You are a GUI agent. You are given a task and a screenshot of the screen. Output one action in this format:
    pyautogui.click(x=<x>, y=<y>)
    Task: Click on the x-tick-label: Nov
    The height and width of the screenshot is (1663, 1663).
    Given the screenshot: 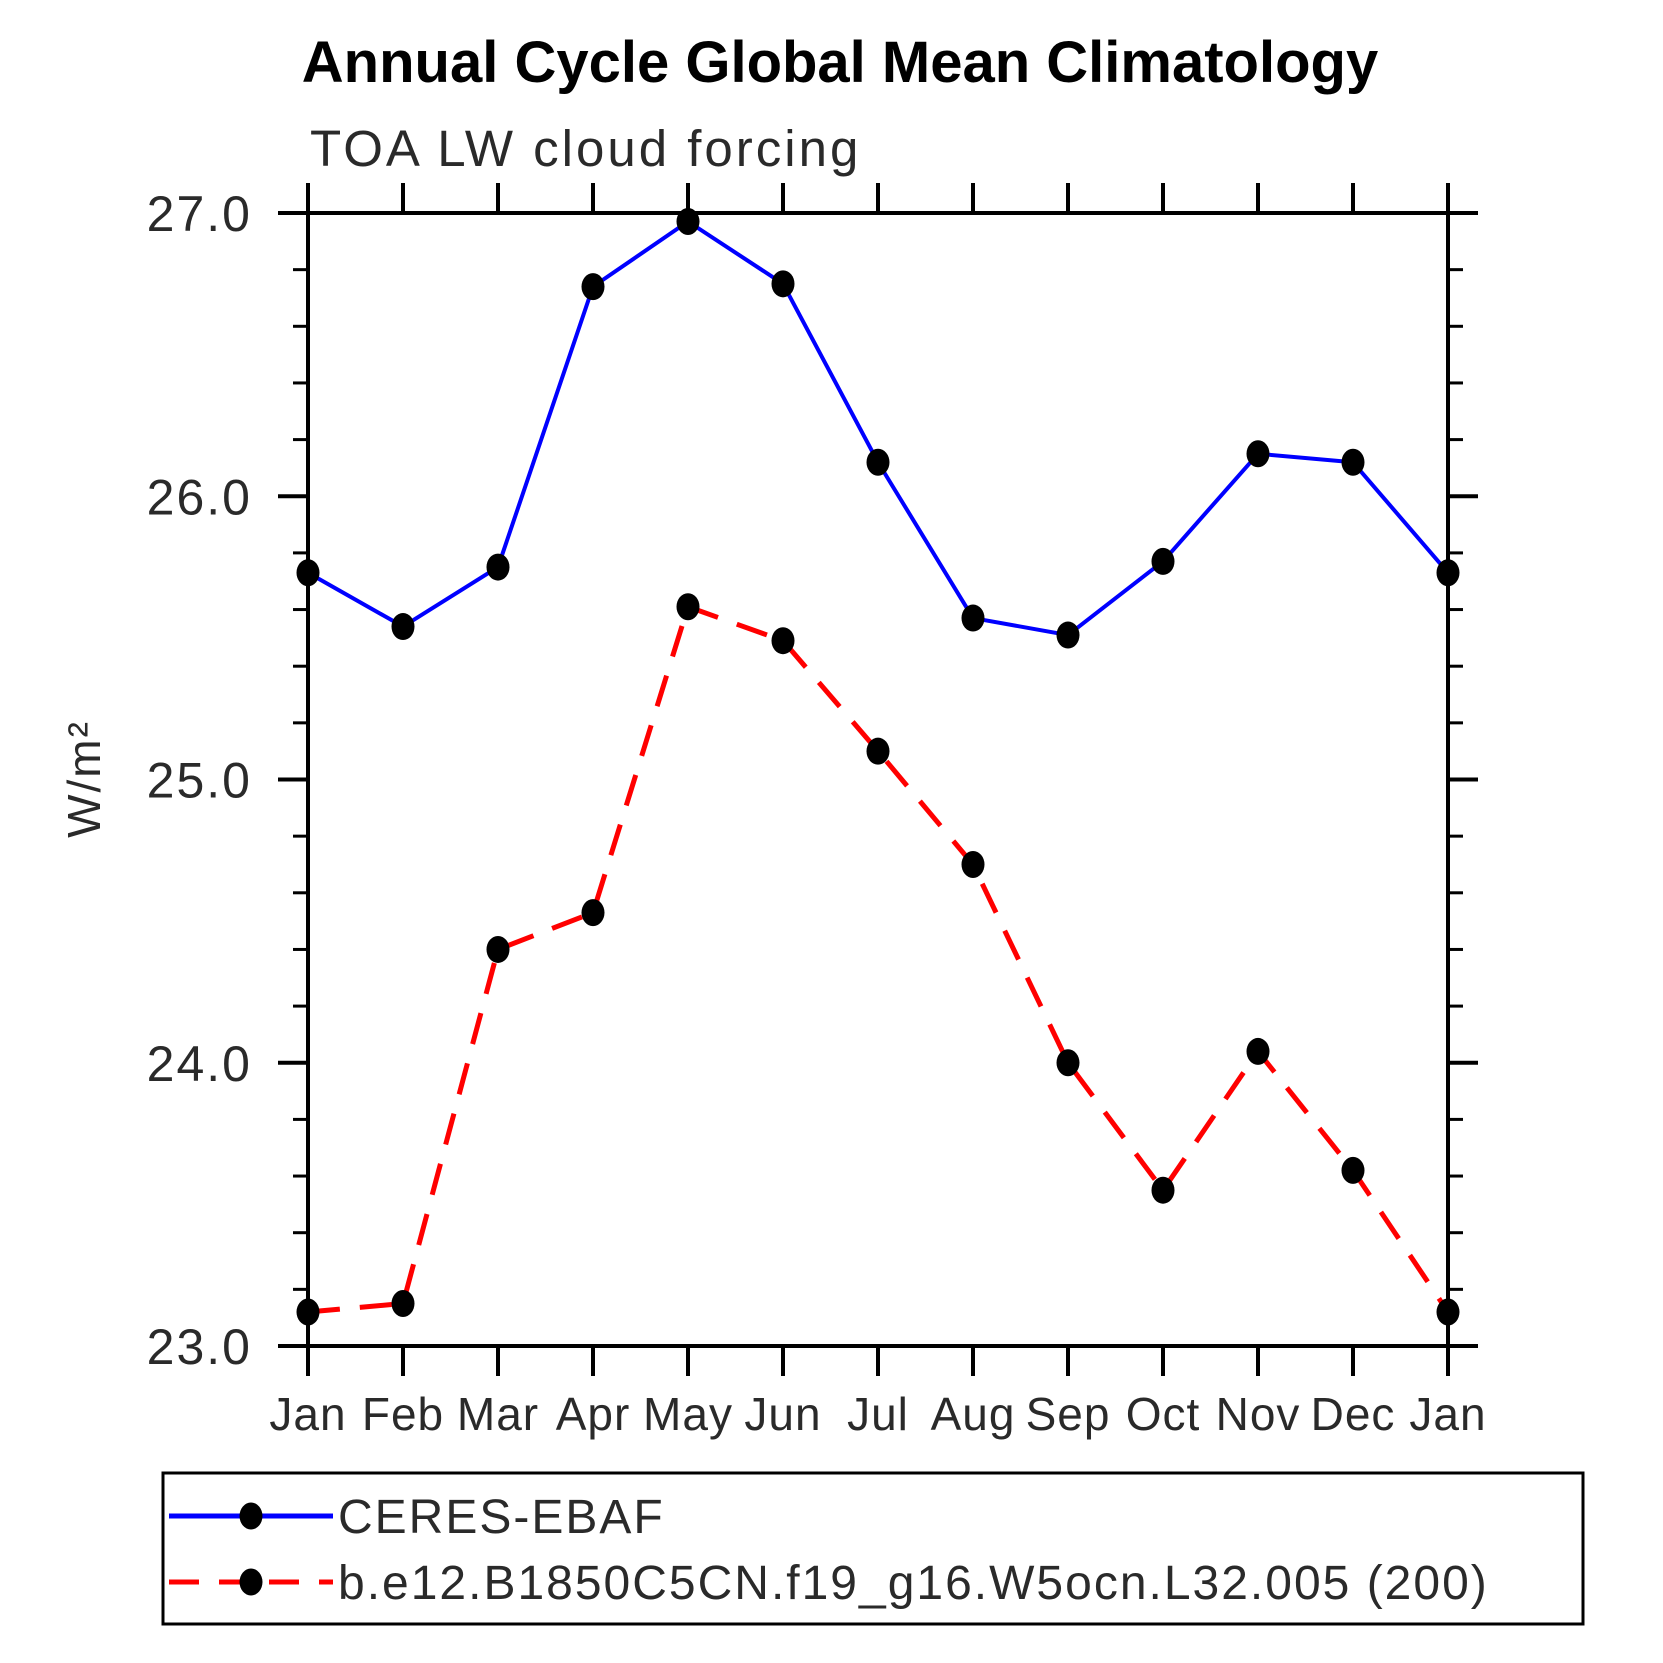 What is the action you would take?
    pyautogui.click(x=1258, y=1414)
    